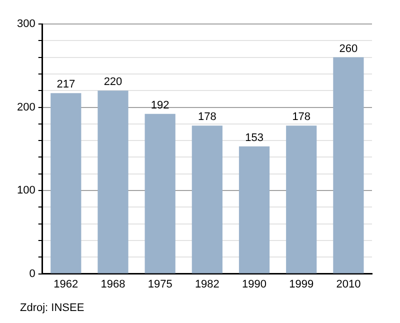  Describe the element at coordinates (348, 48) in the screenshot. I see `data-label: 260` at that location.